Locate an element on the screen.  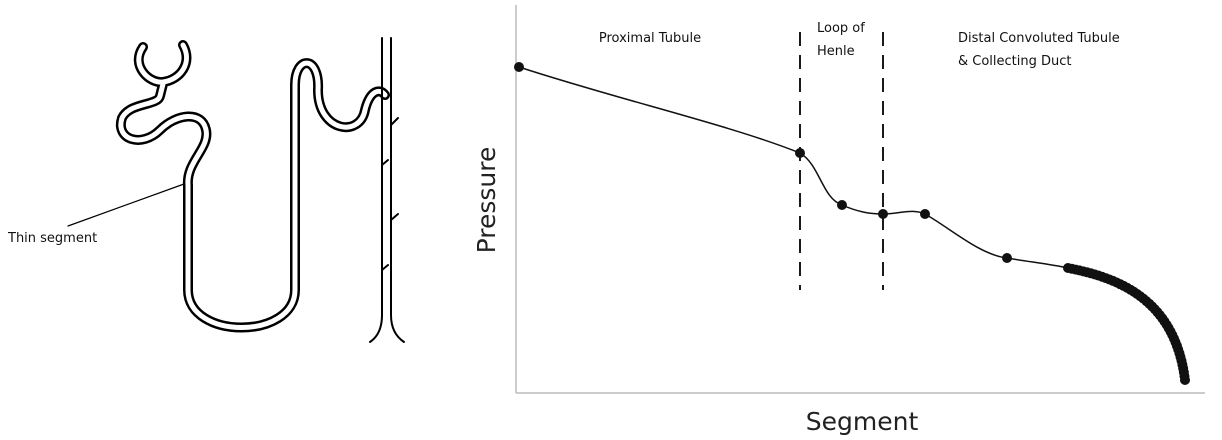
y-axis-label: Pressure is located at coordinates (486, 200).